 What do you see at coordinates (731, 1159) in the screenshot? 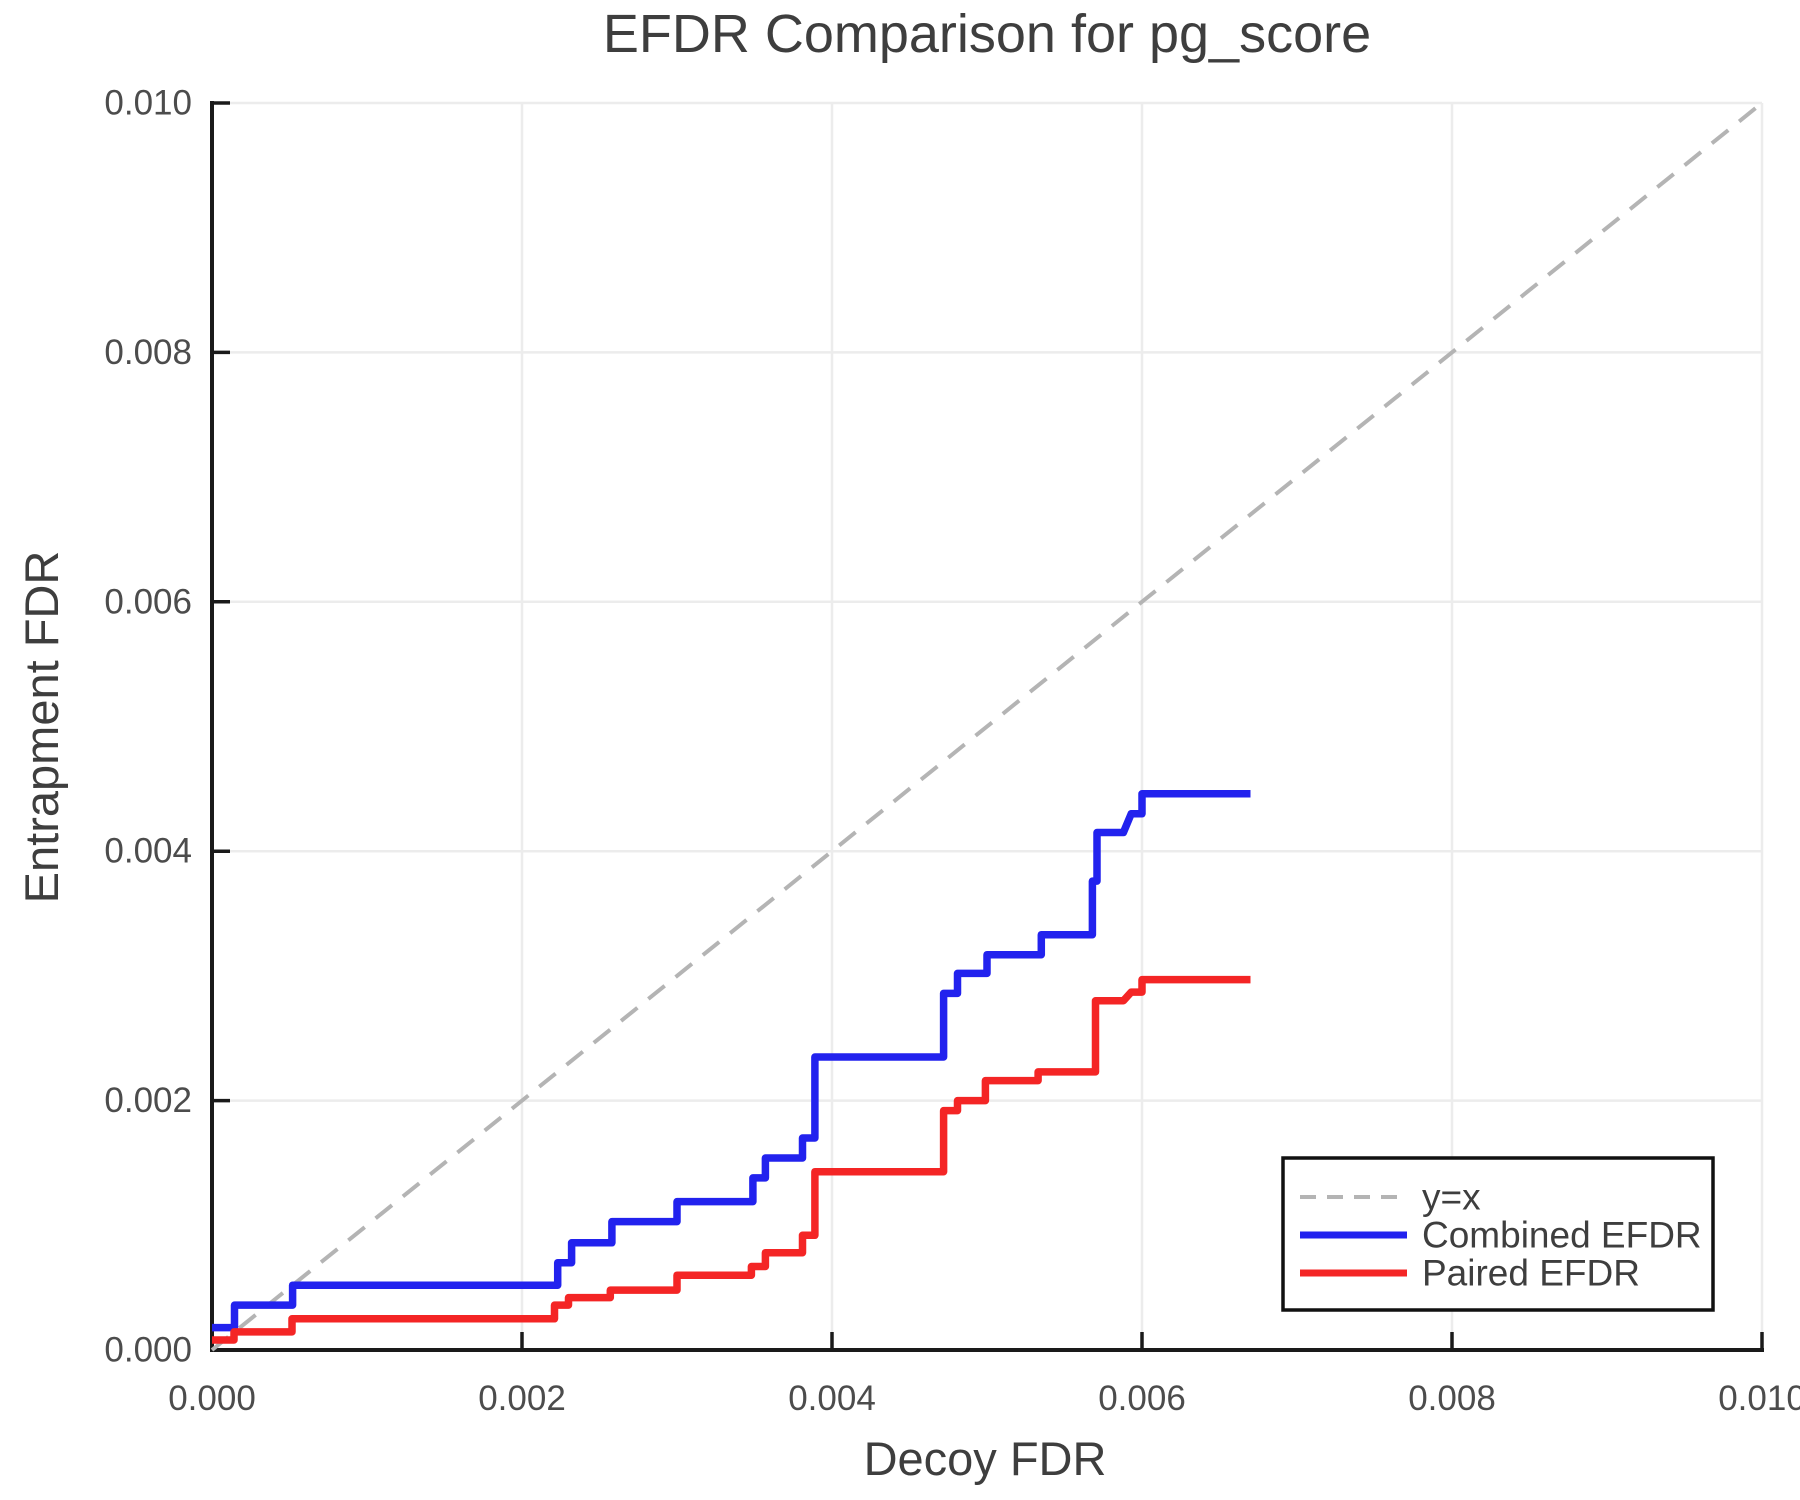
I see `series-line-paired-efdr` at bounding box center [731, 1159].